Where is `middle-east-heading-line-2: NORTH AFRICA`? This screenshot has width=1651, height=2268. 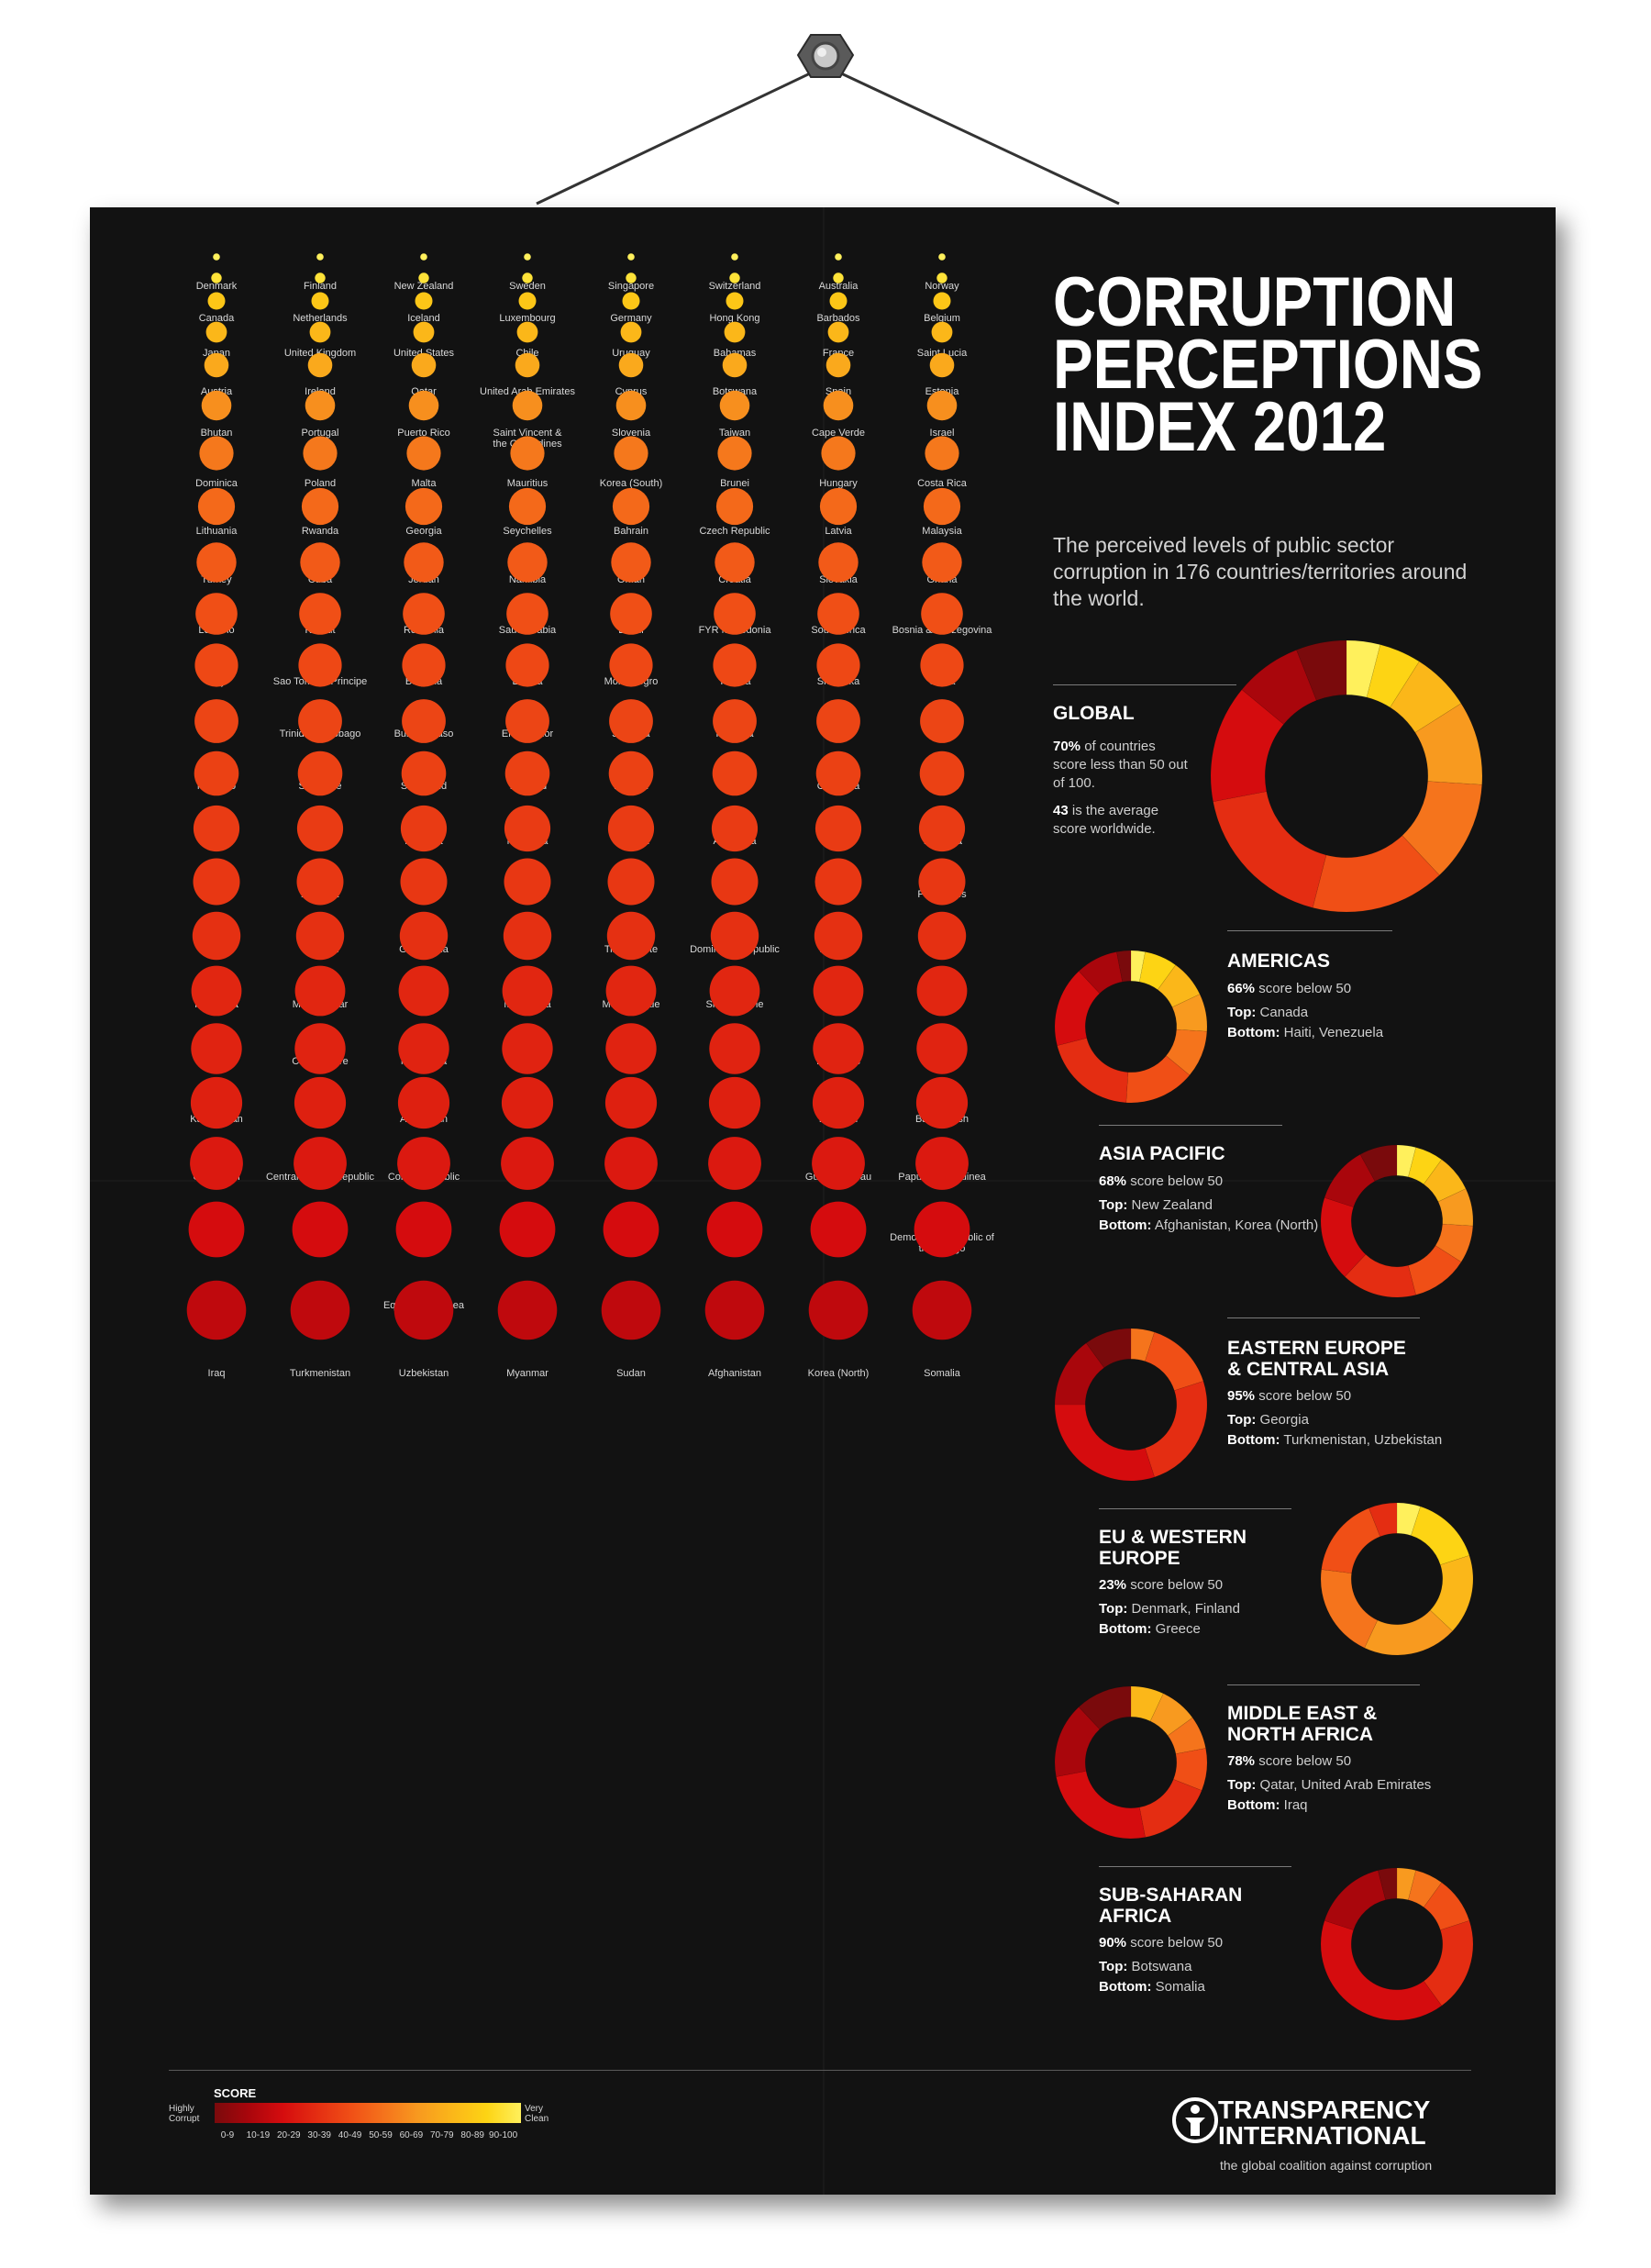
middle-east-heading-line-2: NORTH AFRICA is located at coordinates (1300, 1734).